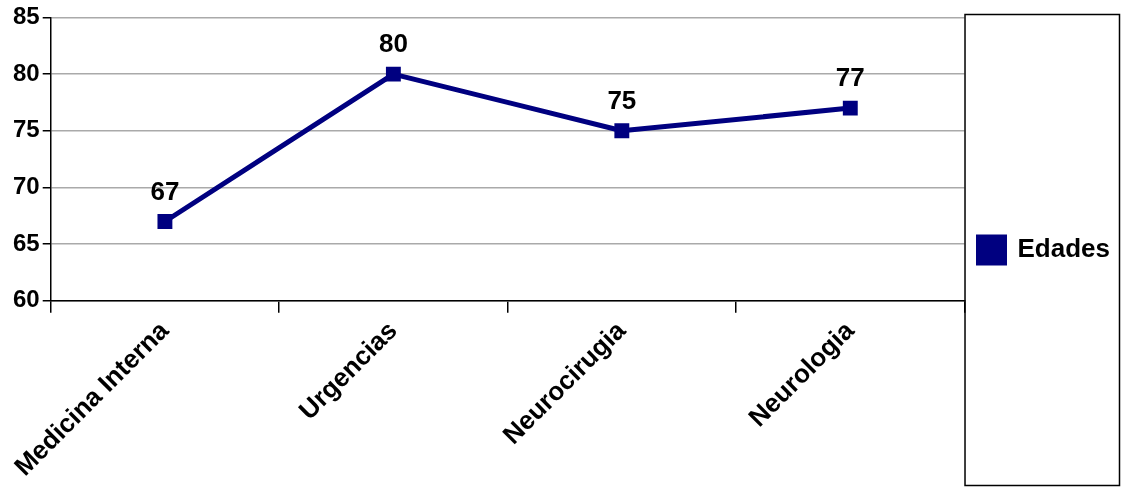  I want to click on y-tick-label: 80, so click(26, 72).